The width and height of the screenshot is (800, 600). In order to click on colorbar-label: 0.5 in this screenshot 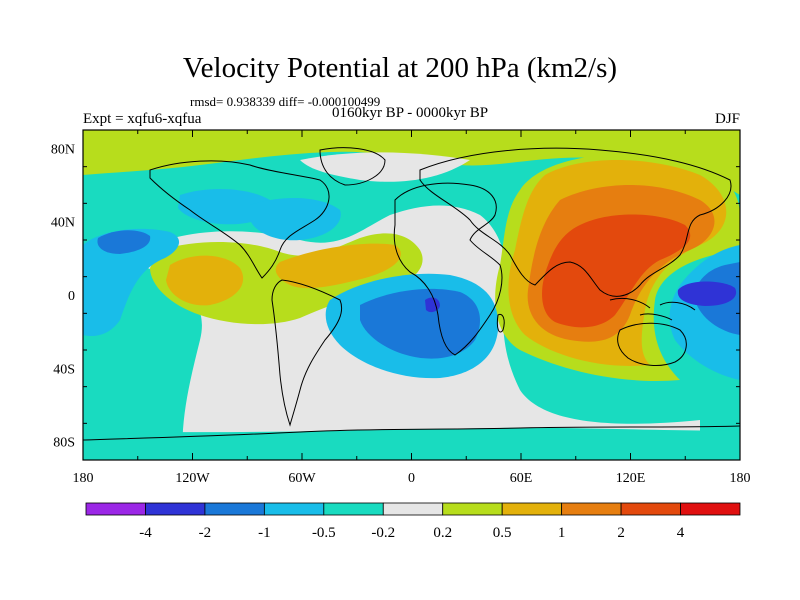, I will do `click(502, 533)`.